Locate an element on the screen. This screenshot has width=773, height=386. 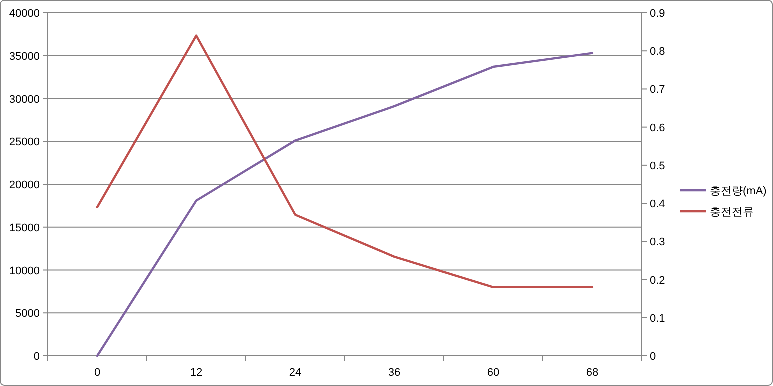
y-tick-label: 40000 is located at coordinates (24, 14).